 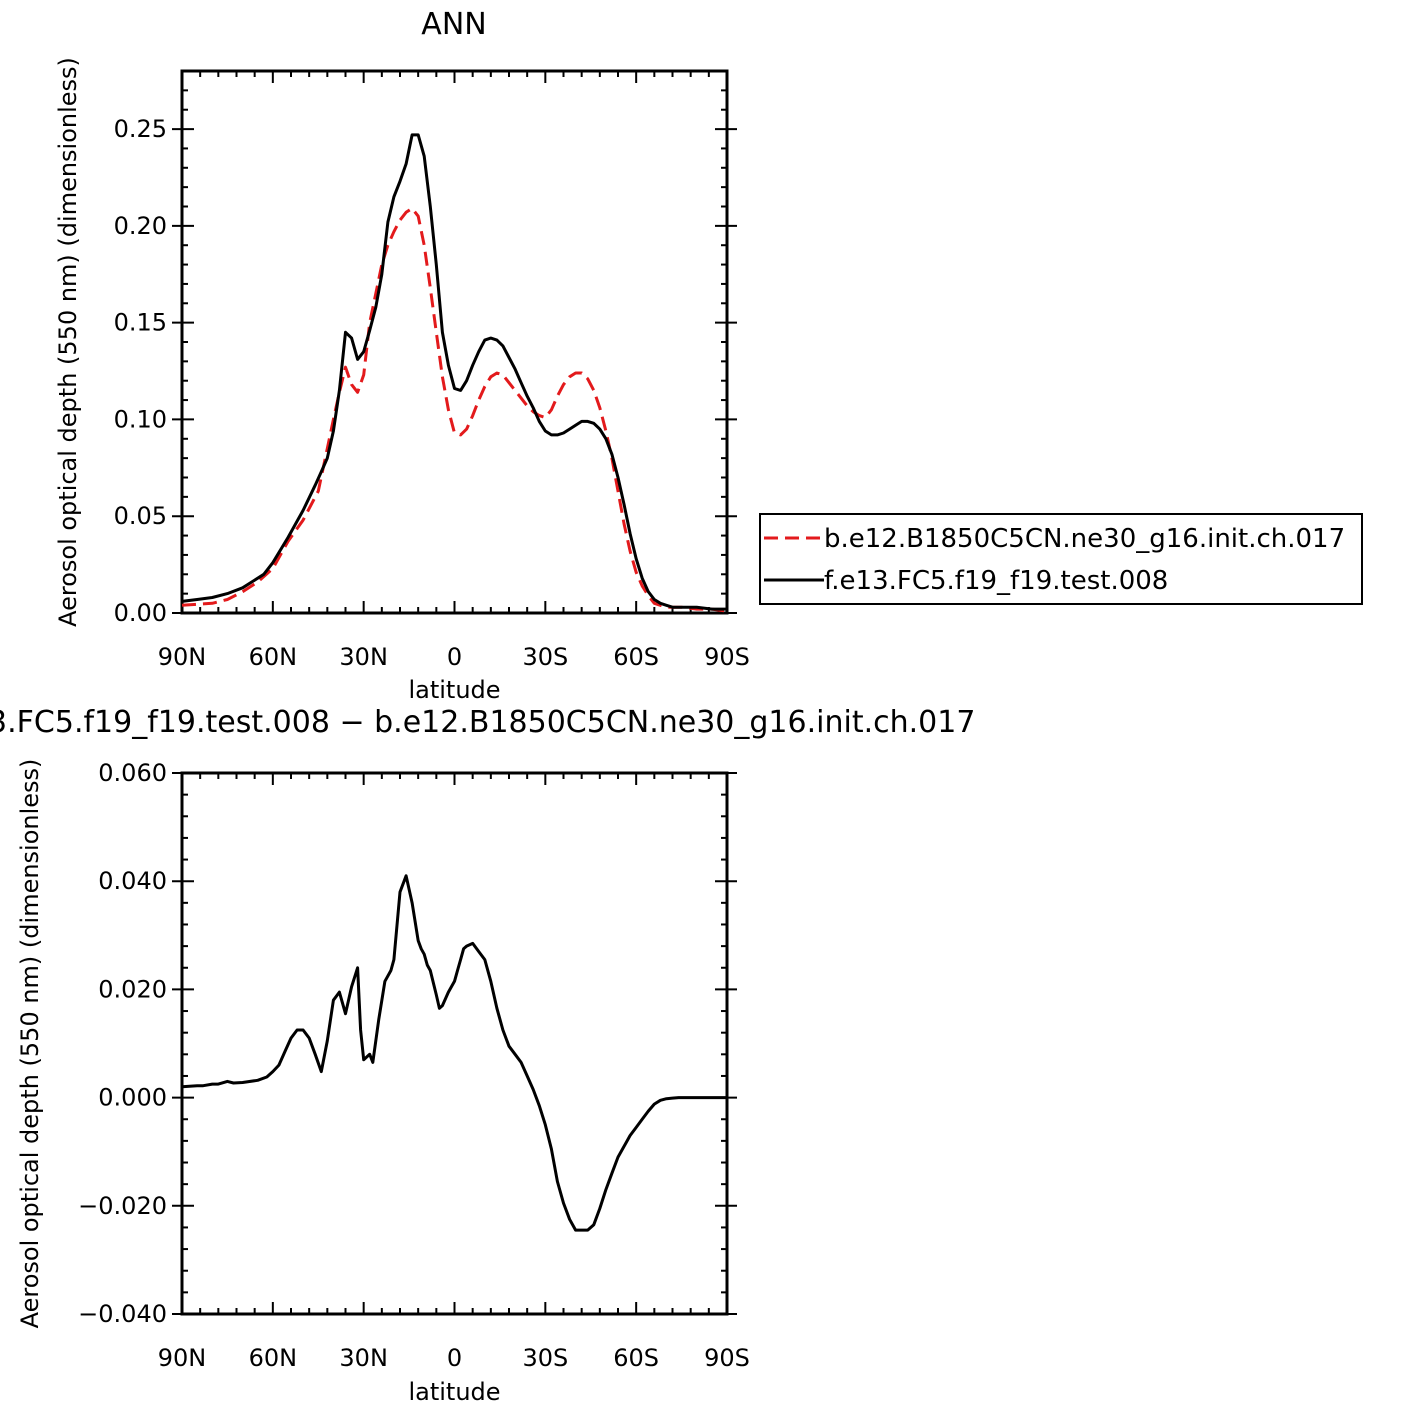 I want to click on legend-entry-1: f.e13.FC5.f19_f19.test.008, so click(x=996, y=581).